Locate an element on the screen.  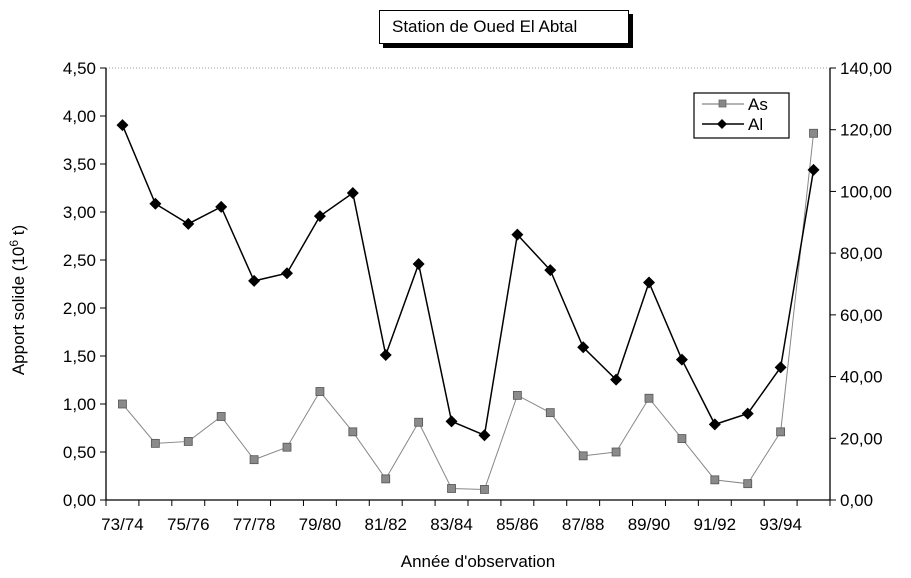
legend: As Al is located at coordinates (741, 115).